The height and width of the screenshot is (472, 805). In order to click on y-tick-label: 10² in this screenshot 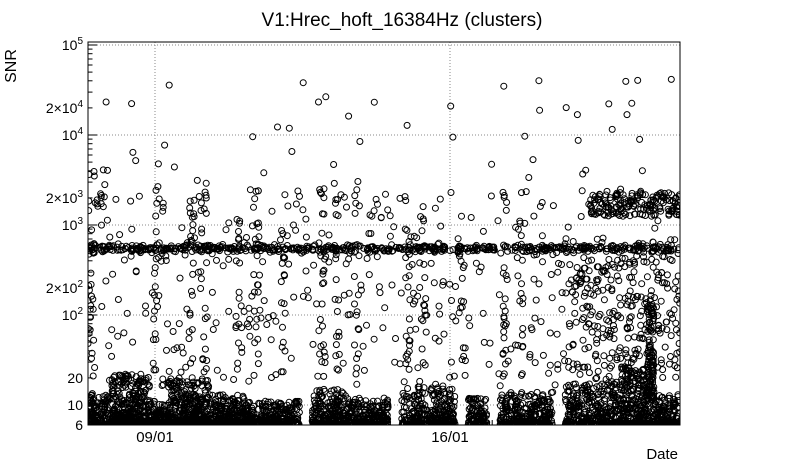, I will do `click(73, 314)`.